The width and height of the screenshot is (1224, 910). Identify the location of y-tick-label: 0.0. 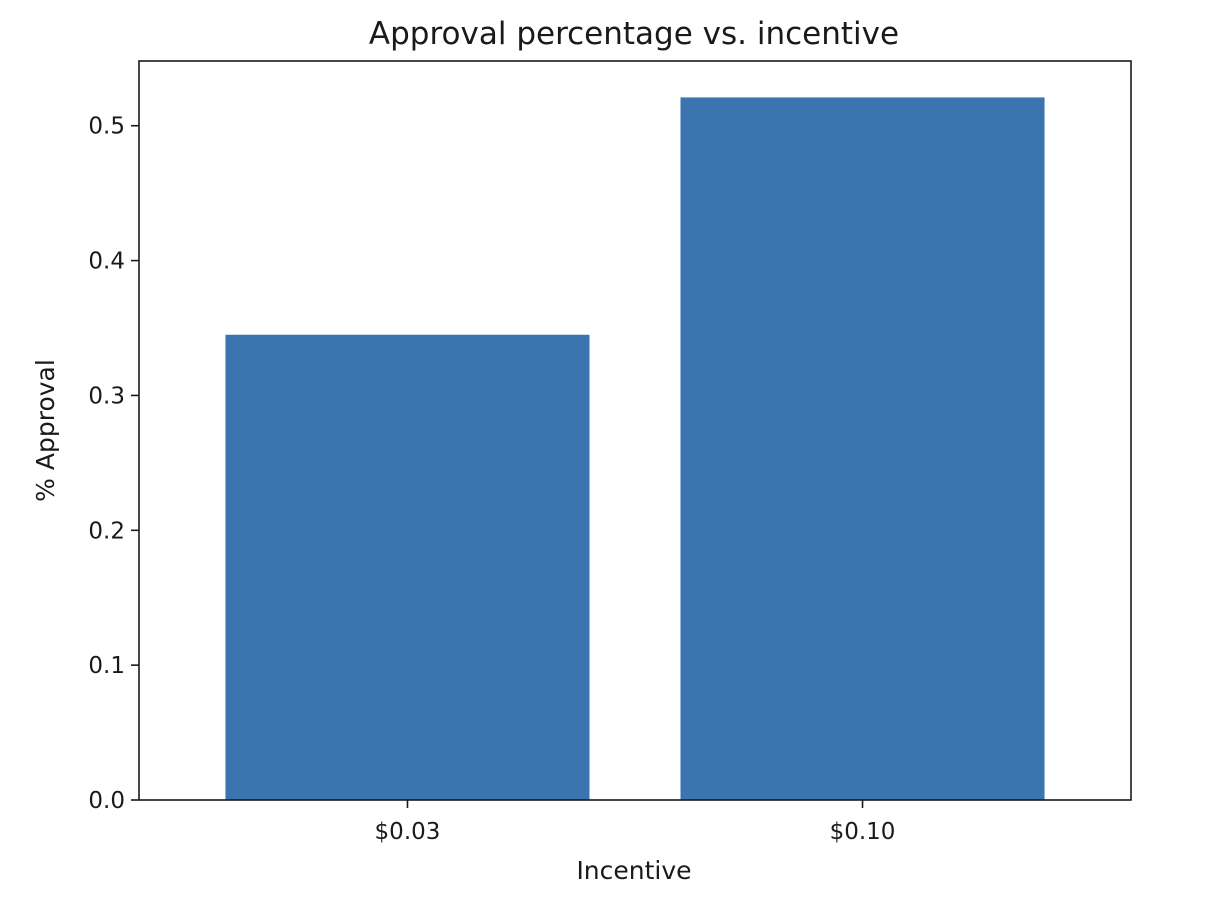
(106, 801).